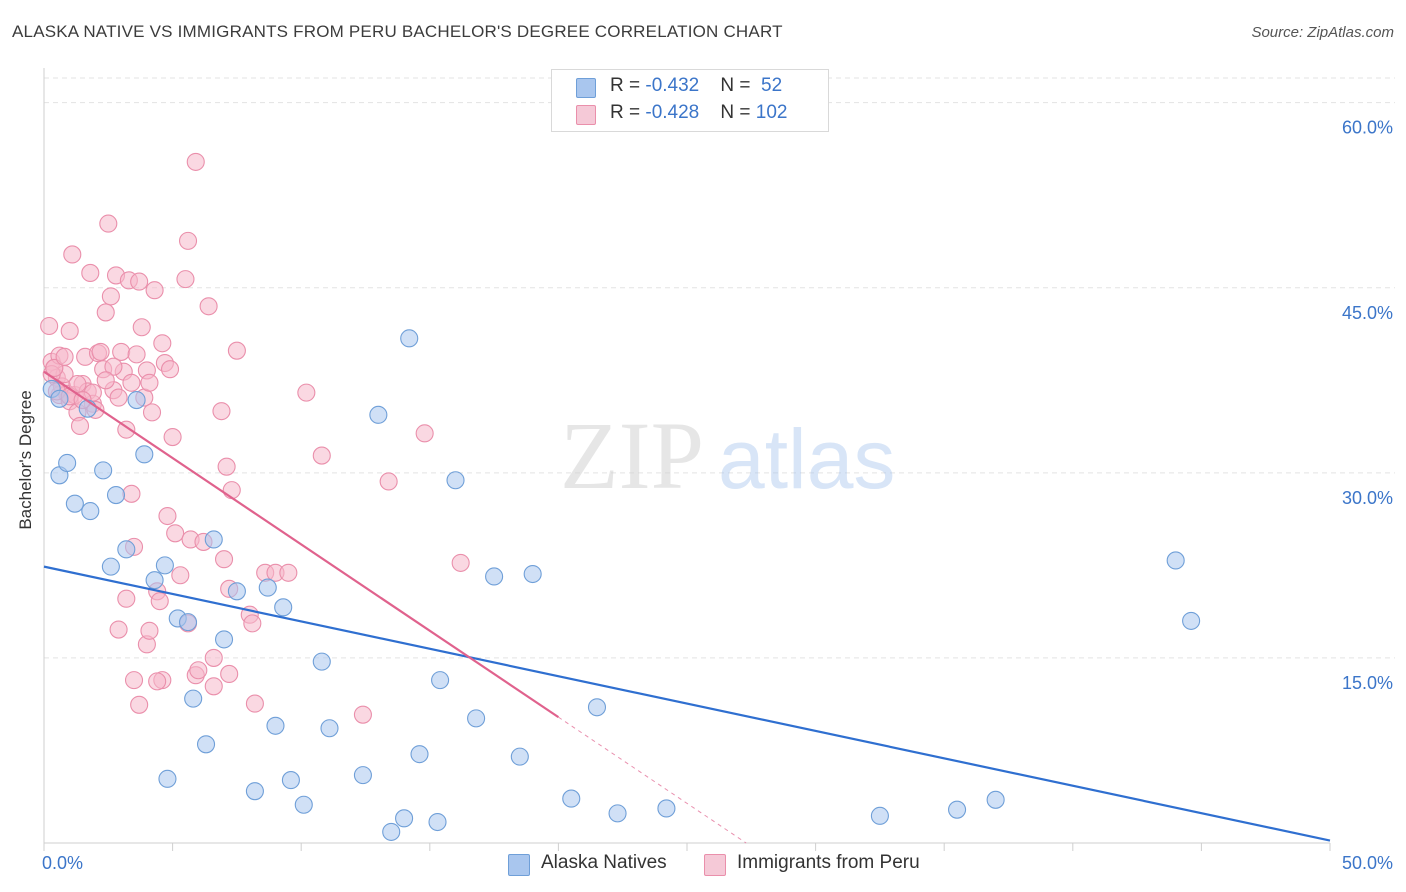 Image resolution: width=1406 pixels, height=892 pixels. What do you see at coordinates (1367, 498) in the screenshot?
I see `y-tick-label: 30.0%` at bounding box center [1367, 498].